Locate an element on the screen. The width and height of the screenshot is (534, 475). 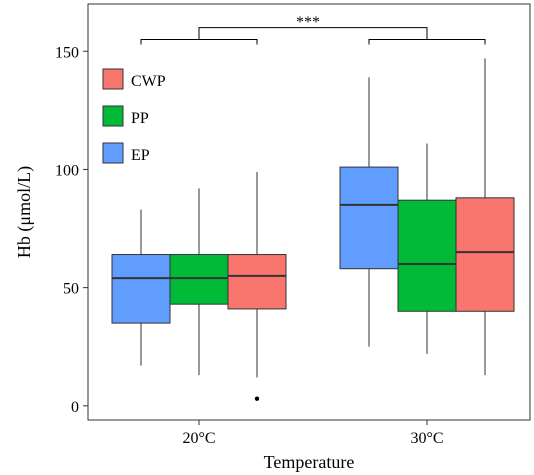
significance-bracket is located at coordinates (313, 36).